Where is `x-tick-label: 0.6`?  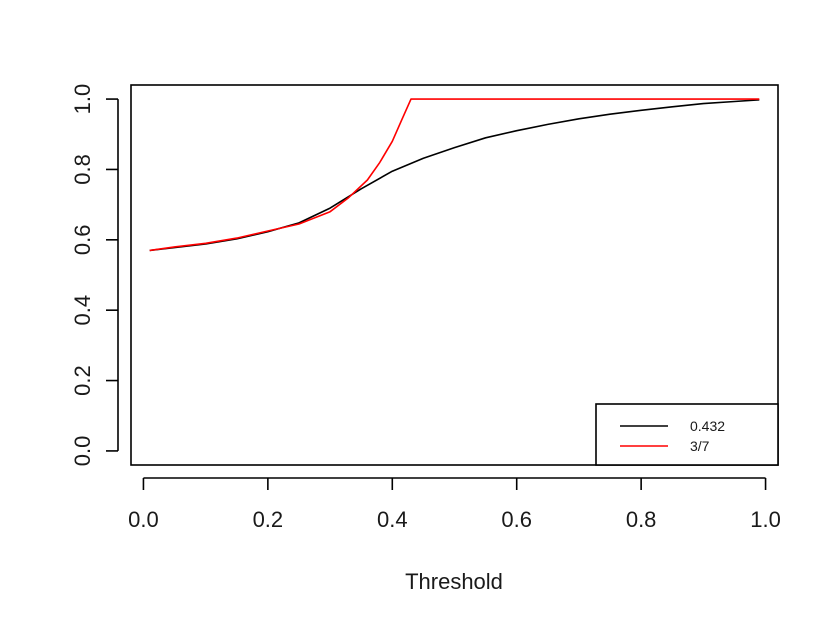
x-tick-label: 0.6 is located at coordinates (516, 519).